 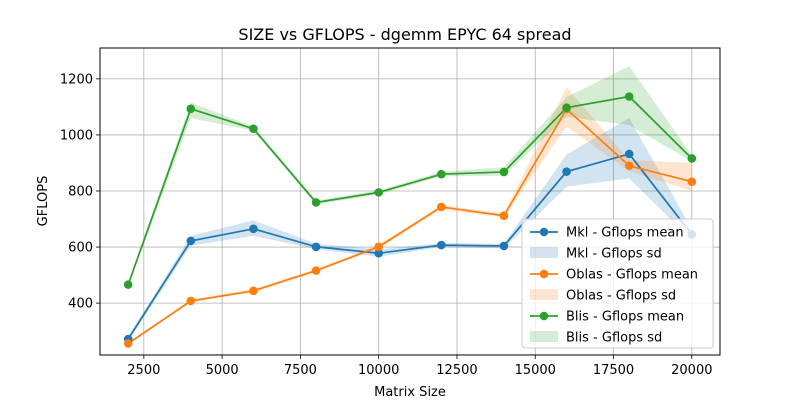 I want to click on y-axis-ticks: 400 600 800 1000 1200, so click(x=80, y=192).